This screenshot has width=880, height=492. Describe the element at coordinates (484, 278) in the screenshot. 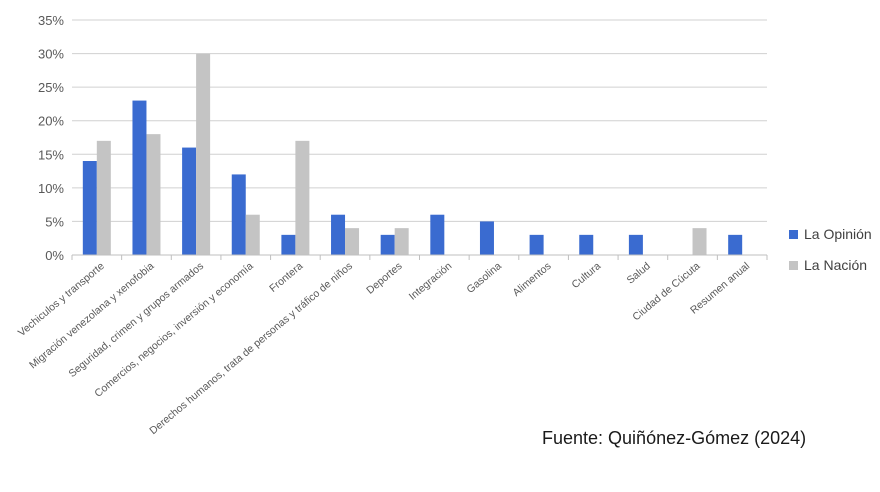

I see `x-category-label: Gasolina` at that location.